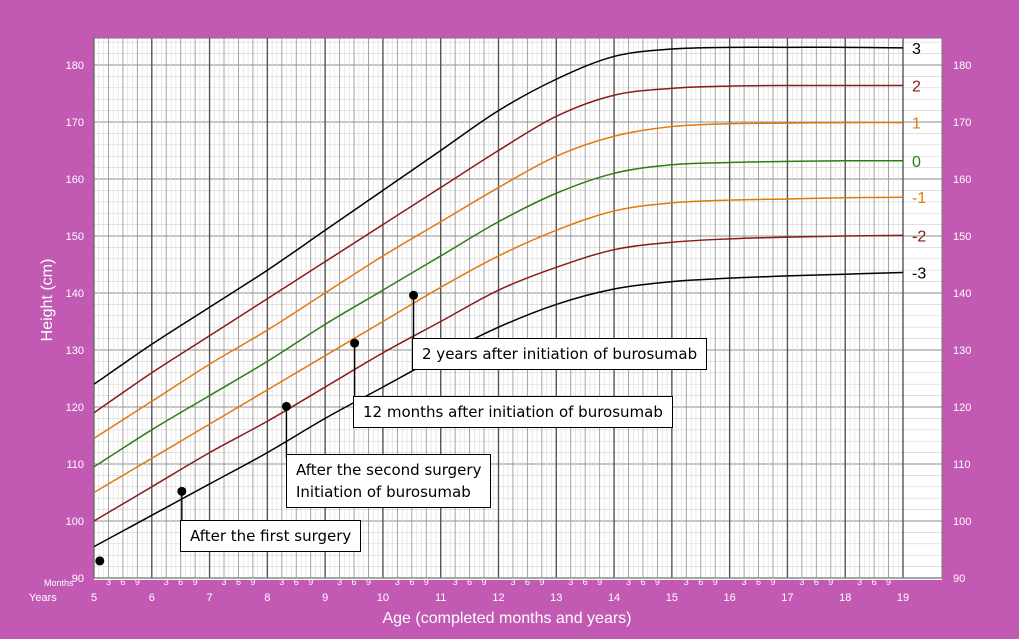  Describe the element at coordinates (614, 598) in the screenshot. I see `x-tick-year: 14` at that location.